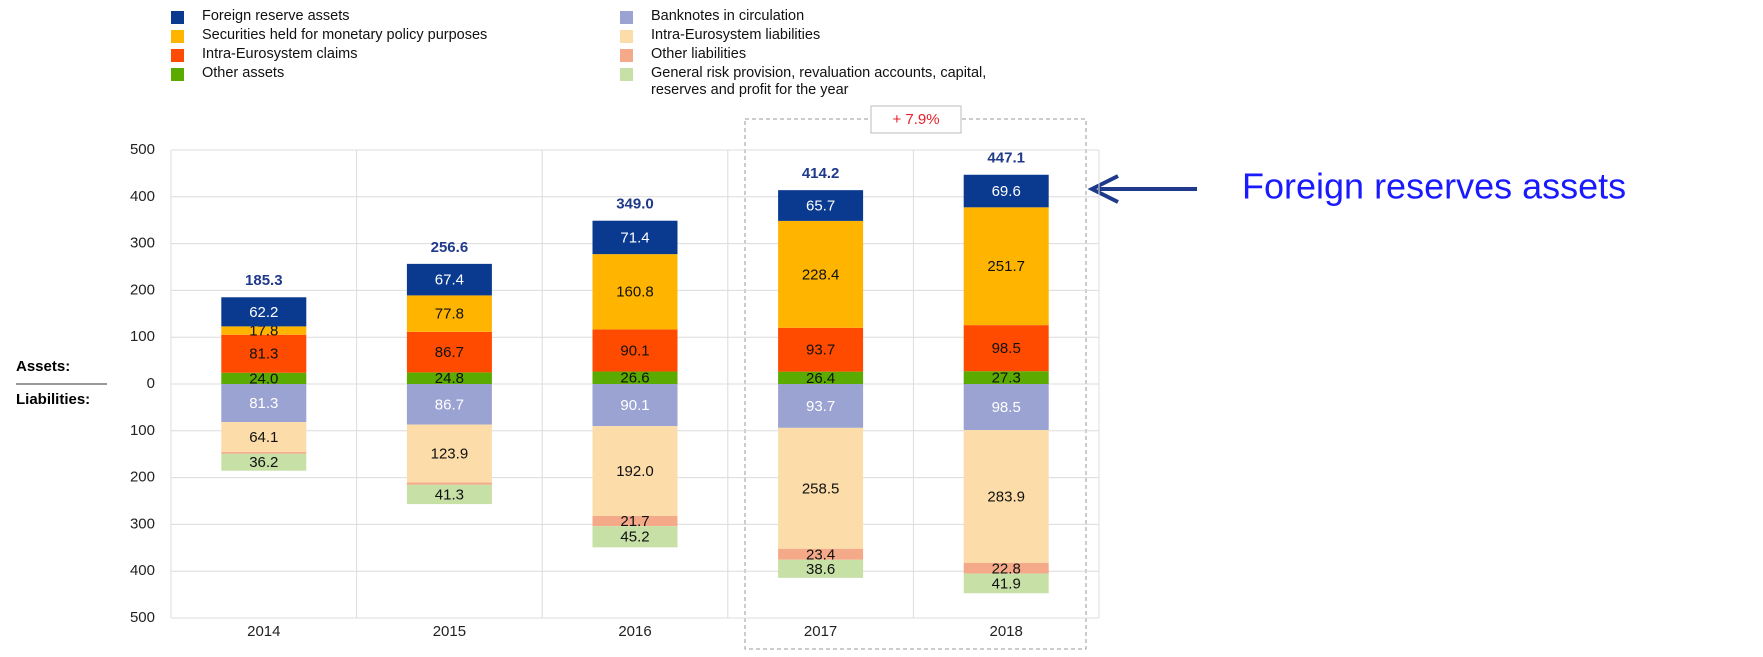 Image resolution: width=1763 pixels, height=657 pixels. I want to click on data-label: 69.6, so click(1006, 191).